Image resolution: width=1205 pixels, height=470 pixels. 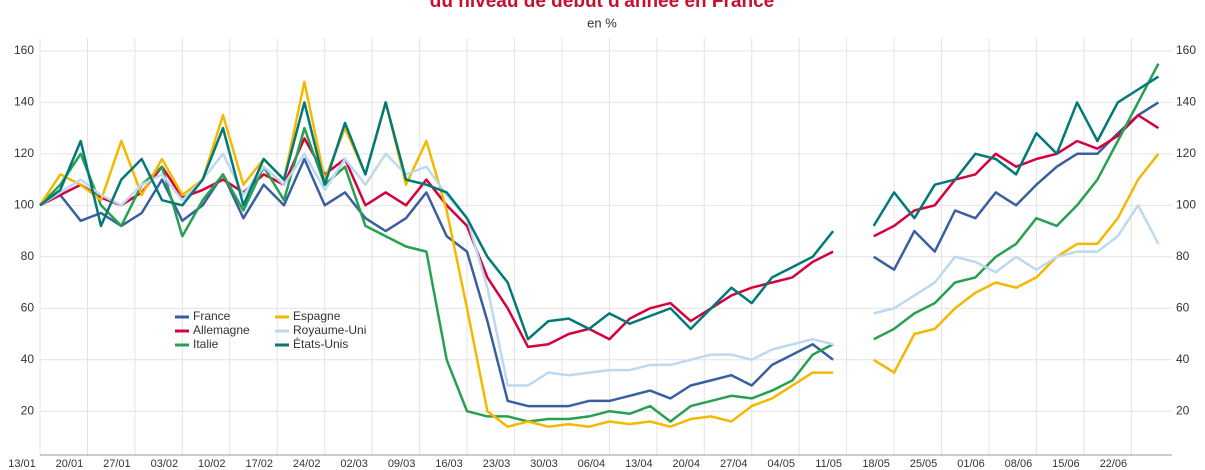 I want to click on y-tick-label: 80, so click(x=28, y=256).